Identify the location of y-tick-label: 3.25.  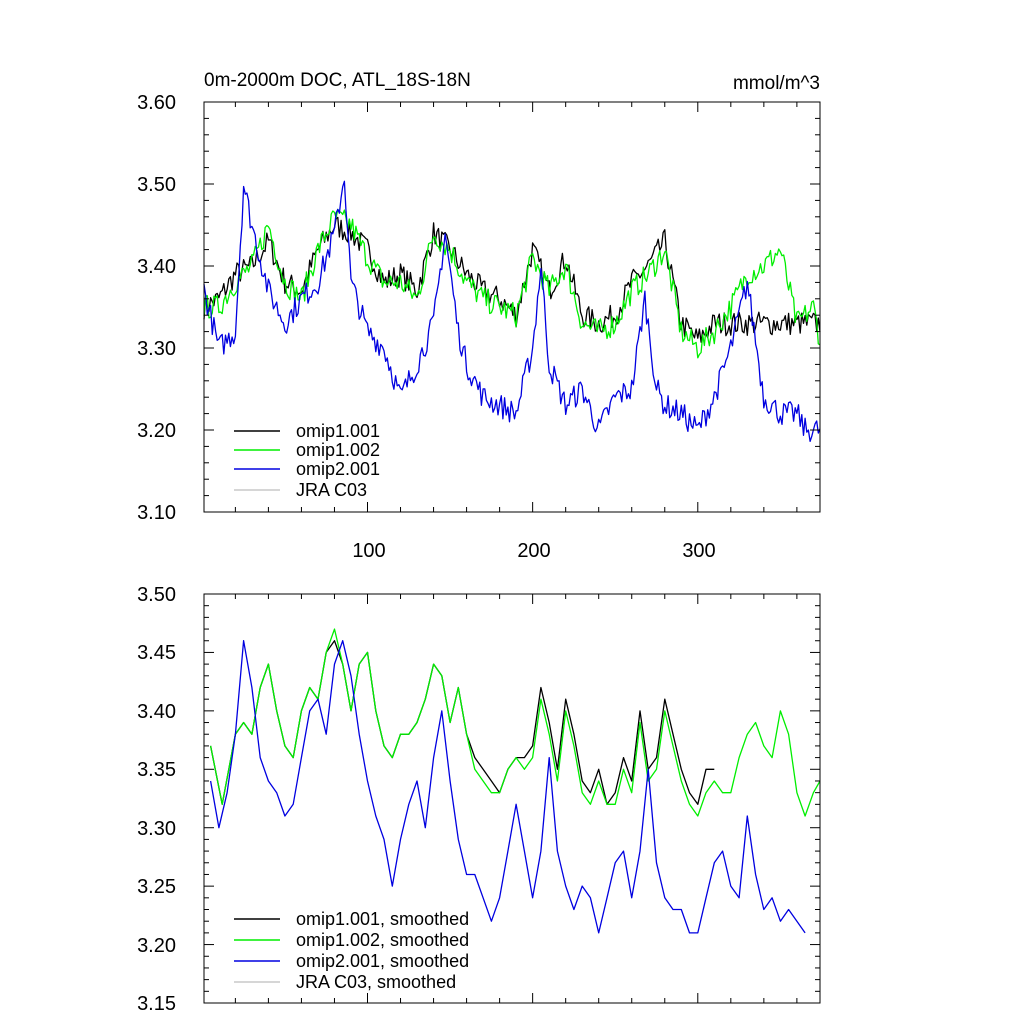
(156, 887).